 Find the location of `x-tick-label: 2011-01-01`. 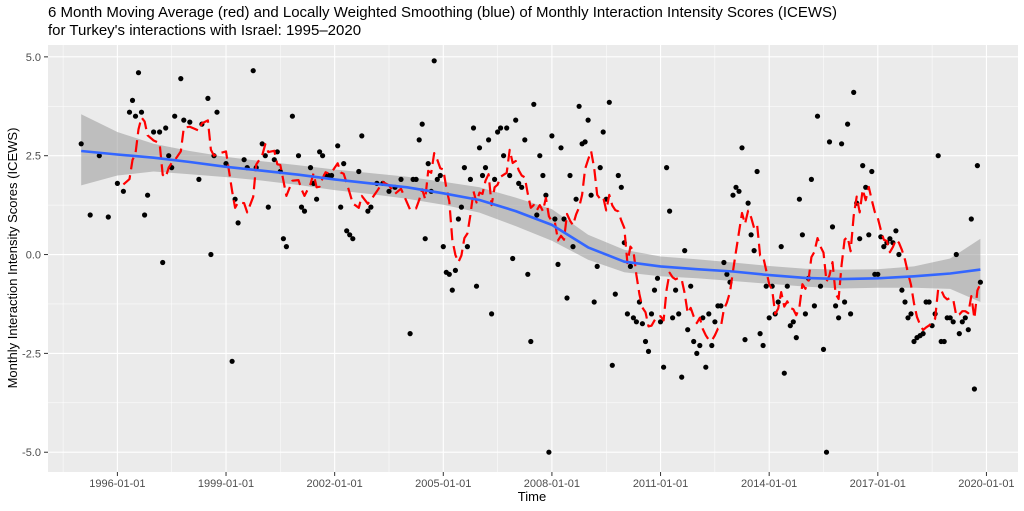

x-tick-label: 2011-01-01 is located at coordinates (660, 484).